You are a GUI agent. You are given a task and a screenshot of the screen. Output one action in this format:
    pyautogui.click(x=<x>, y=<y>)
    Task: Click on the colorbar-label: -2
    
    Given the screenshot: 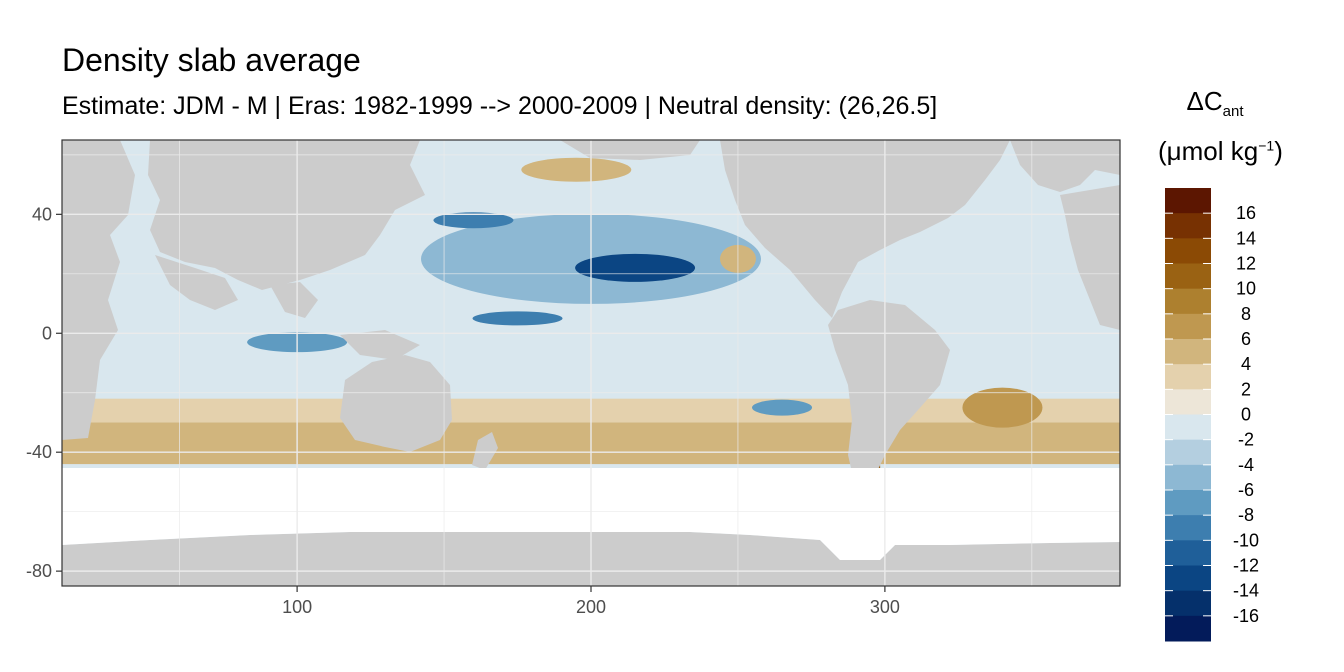 What is the action you would take?
    pyautogui.click(x=1246, y=440)
    